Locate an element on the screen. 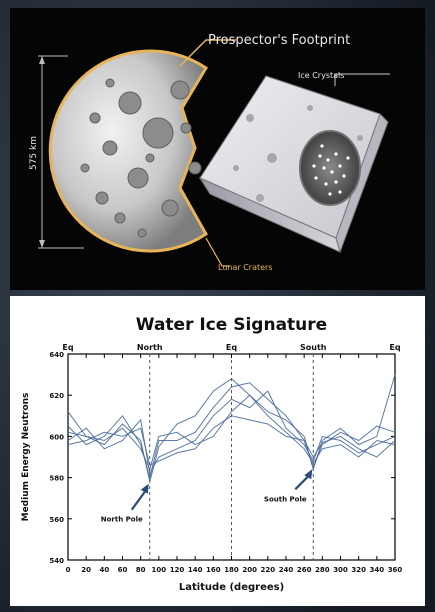 Image resolution: width=435 pixels, height=612 pixels. y-tick-label: 560 is located at coordinates (56, 520).